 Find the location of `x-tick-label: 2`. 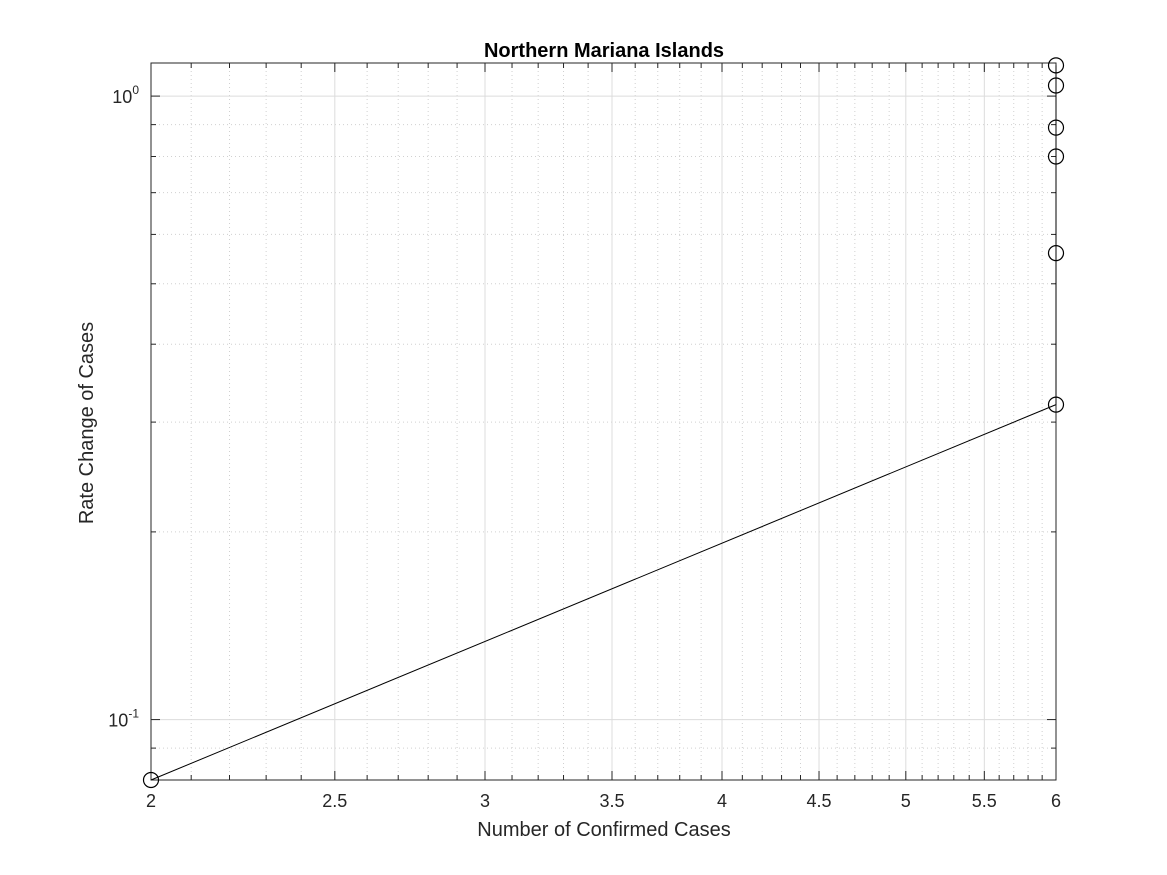

x-tick-label: 2 is located at coordinates (151, 801).